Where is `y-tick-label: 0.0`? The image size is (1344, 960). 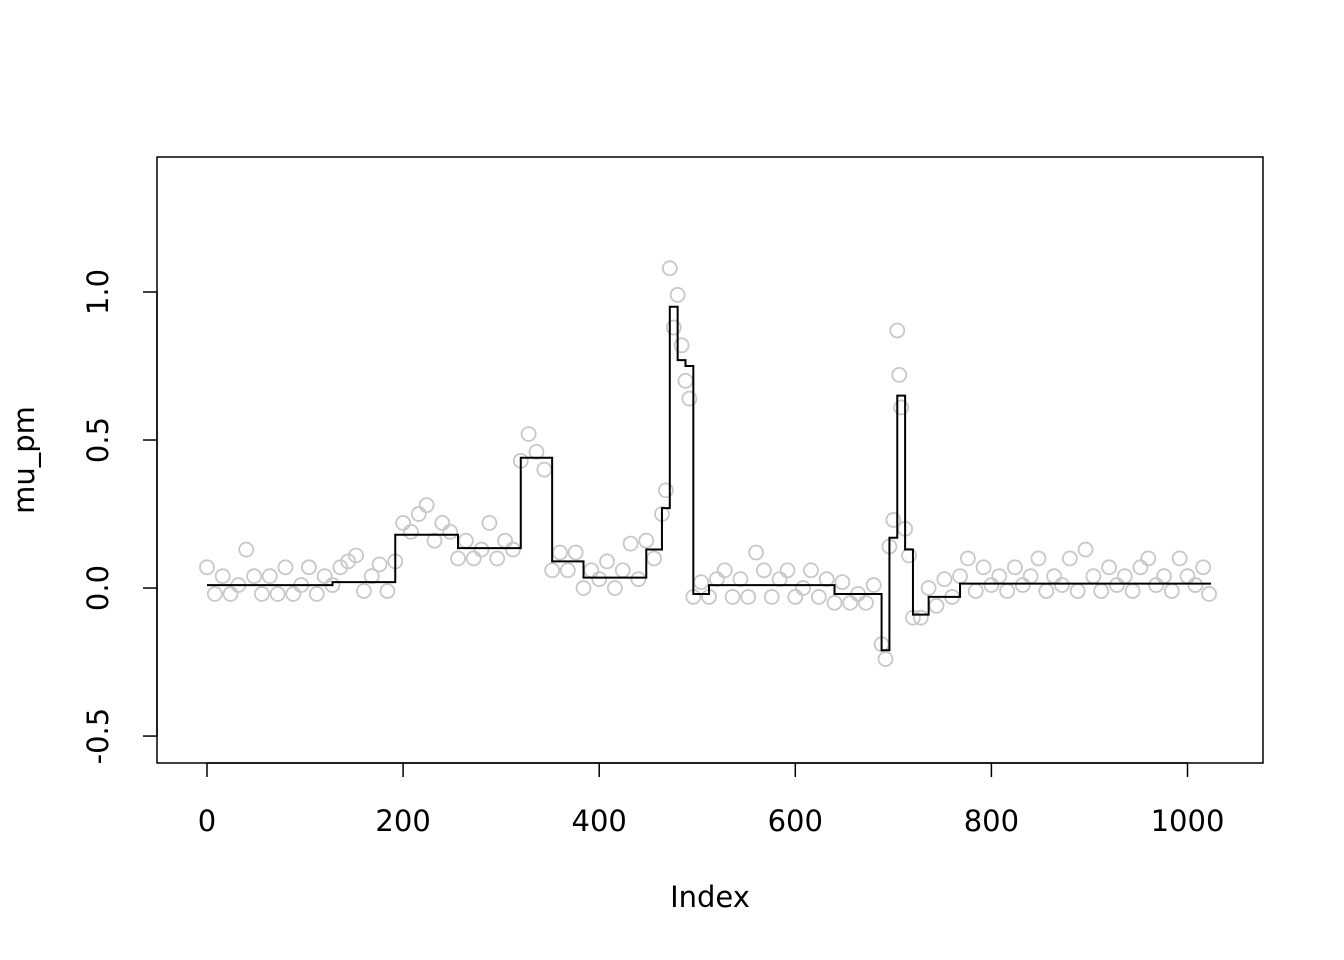
y-tick-label: 0.0 is located at coordinates (98, 588).